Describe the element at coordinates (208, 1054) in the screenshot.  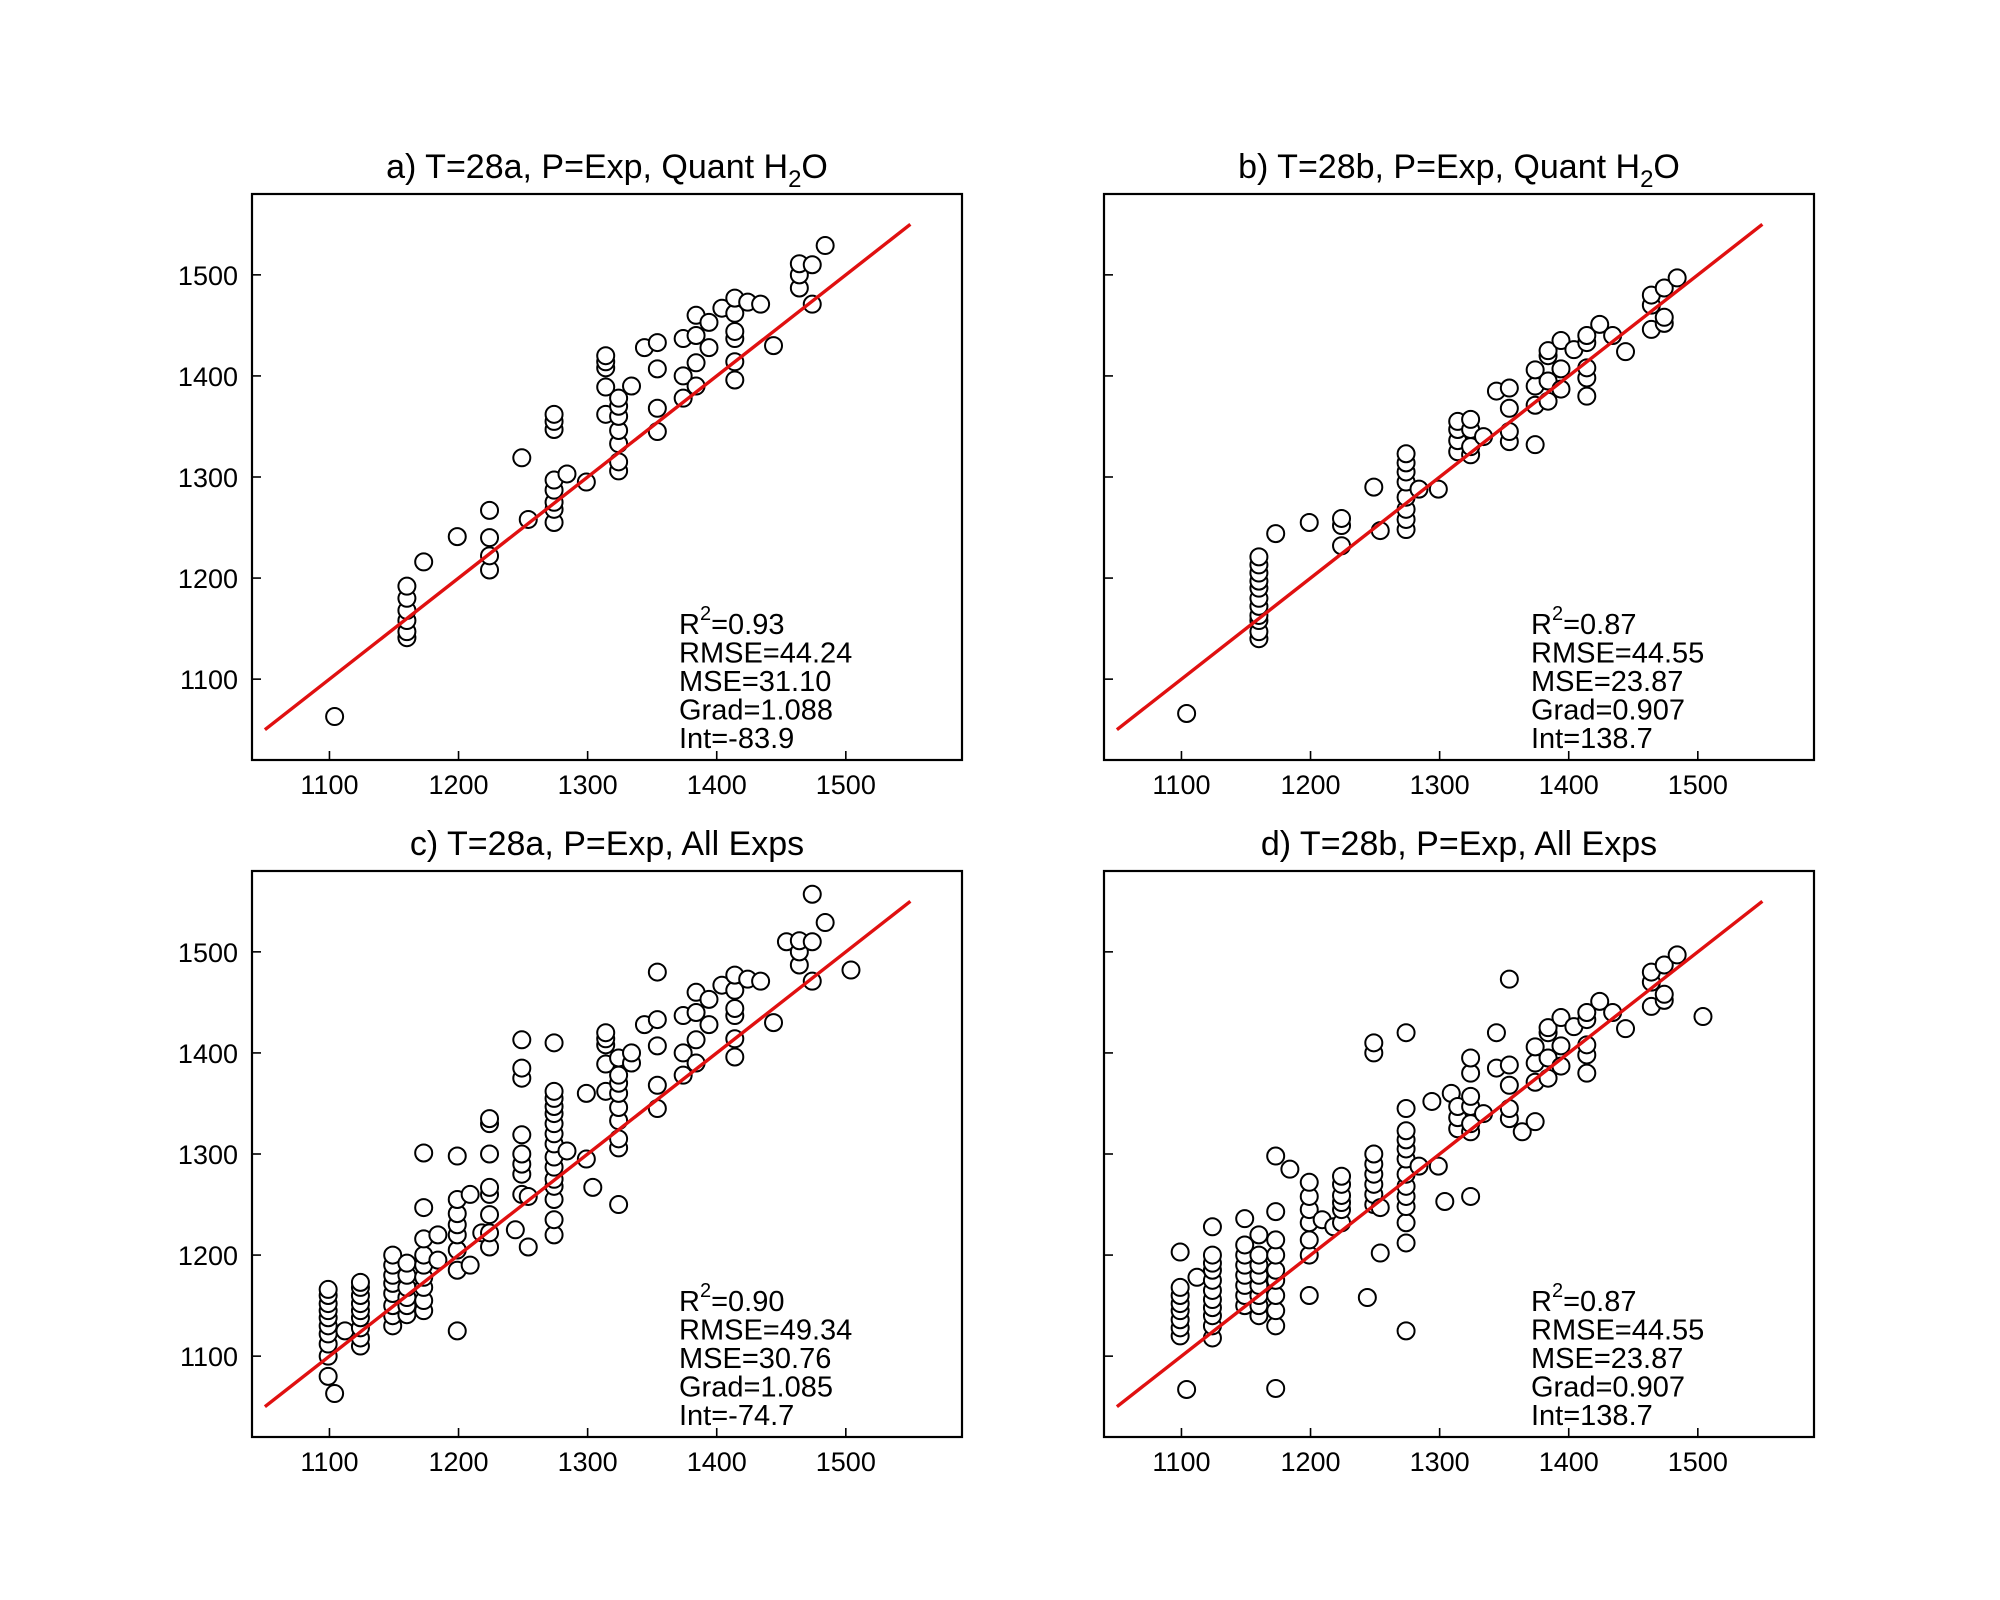
I see `y-tick-label: 1400` at that location.